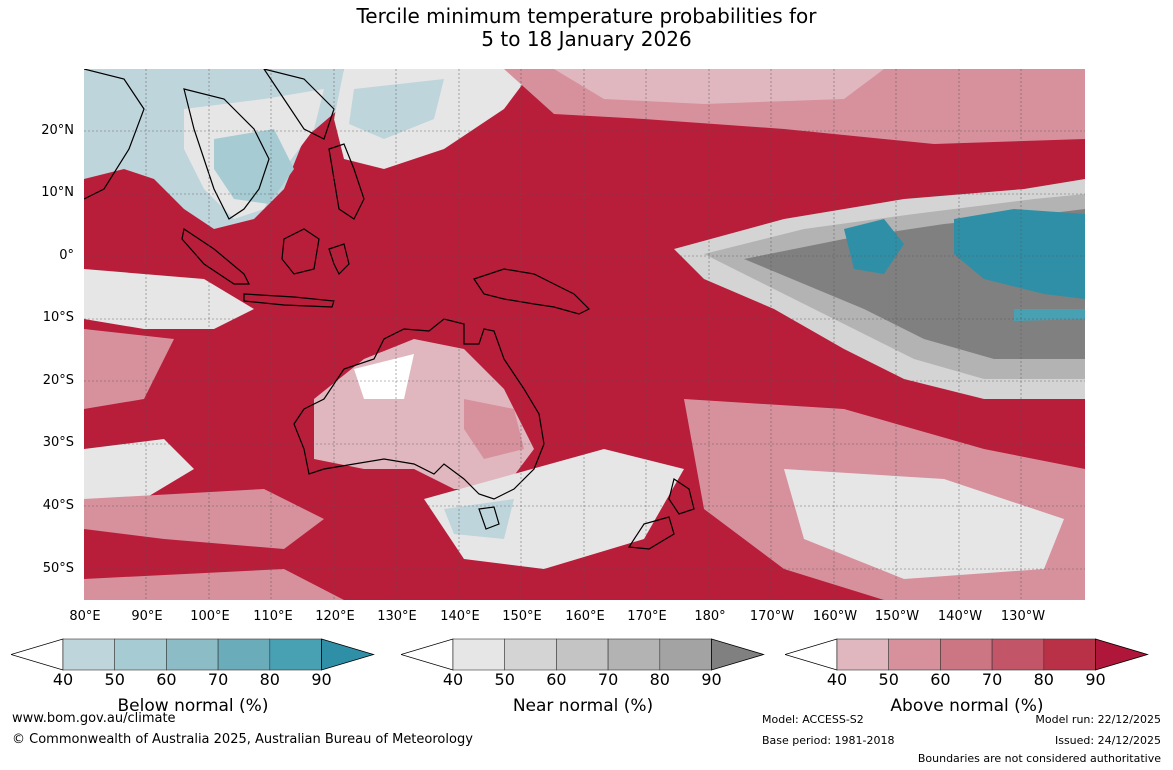  Describe the element at coordinates (94, 718) in the screenshot. I see `website-link: www.bom.gov.au/climate` at that location.